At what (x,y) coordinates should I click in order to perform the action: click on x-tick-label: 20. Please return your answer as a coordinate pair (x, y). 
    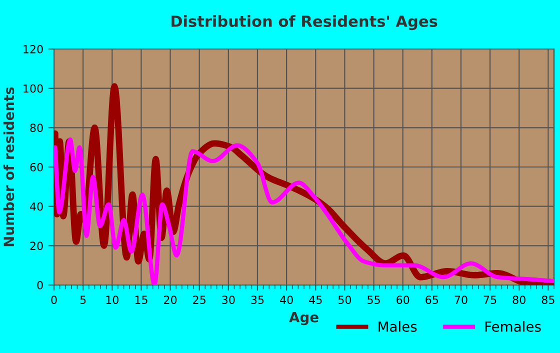
    Looking at the image, I should click on (170, 300).